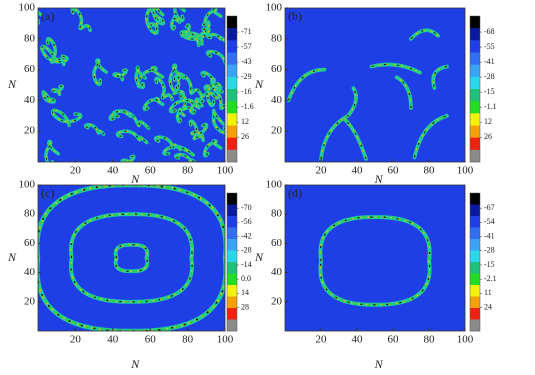 The image size is (535, 375). I want to click on colorbar-tick-label: -55, so click(489, 46).